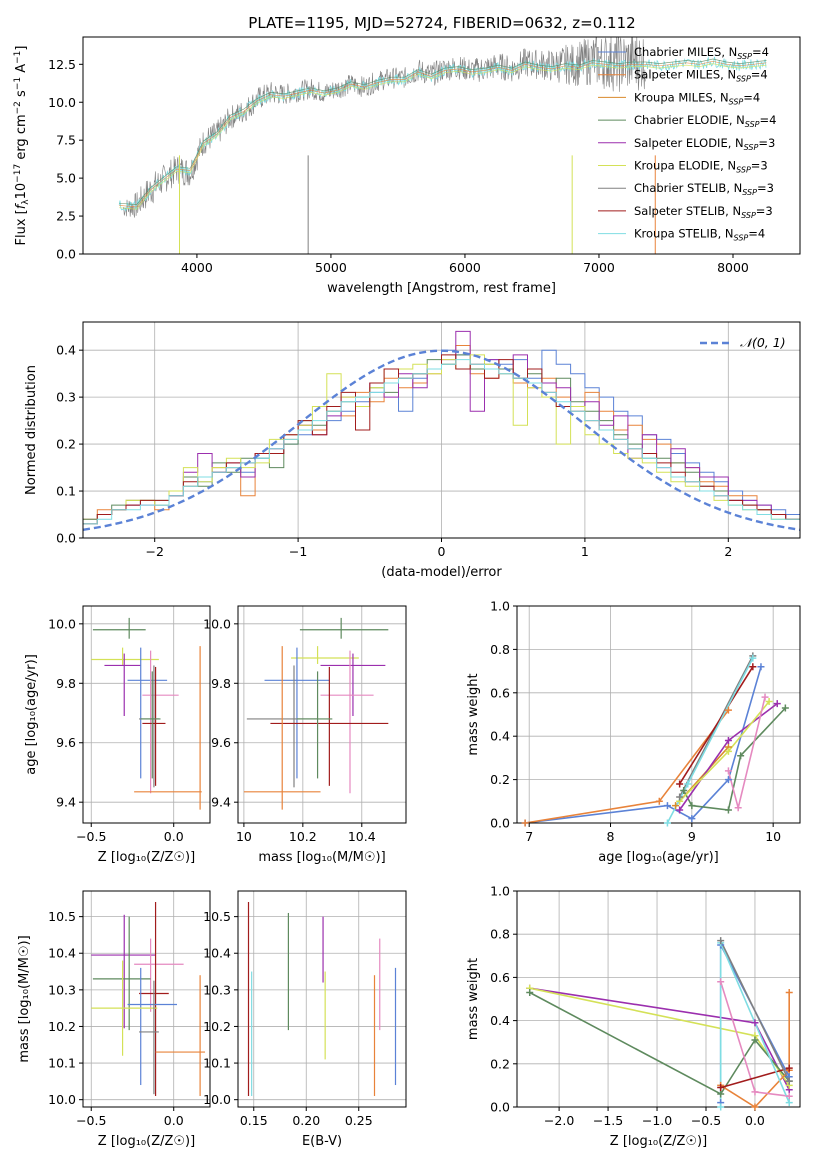  What do you see at coordinates (244, 836) in the screenshot?
I see `age_vs_mass-xtick-label: 10` at bounding box center [244, 836].